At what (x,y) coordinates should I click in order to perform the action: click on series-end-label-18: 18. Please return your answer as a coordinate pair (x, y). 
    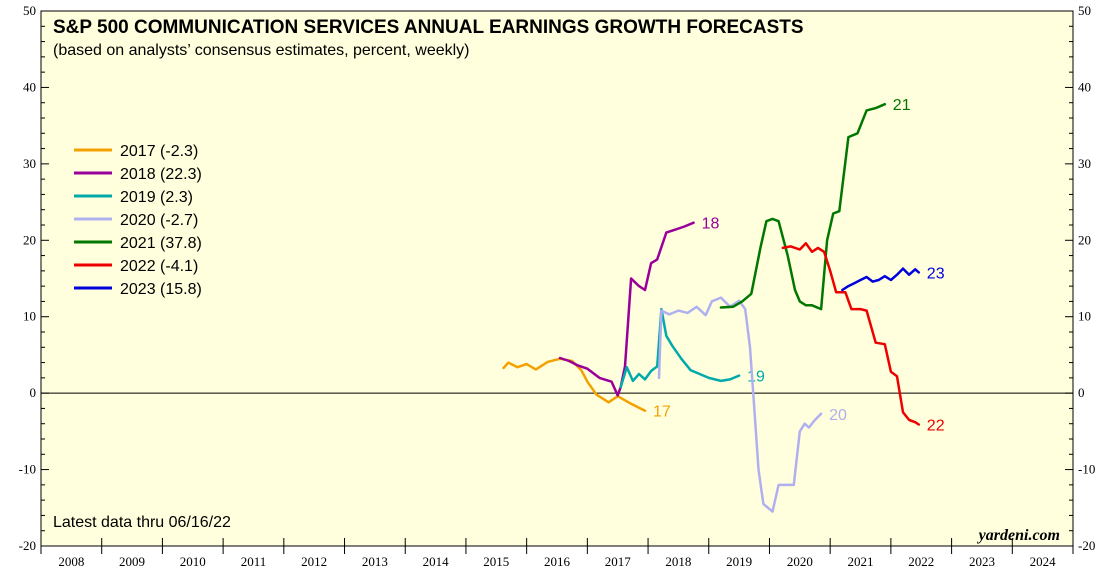
    Looking at the image, I should click on (711, 224).